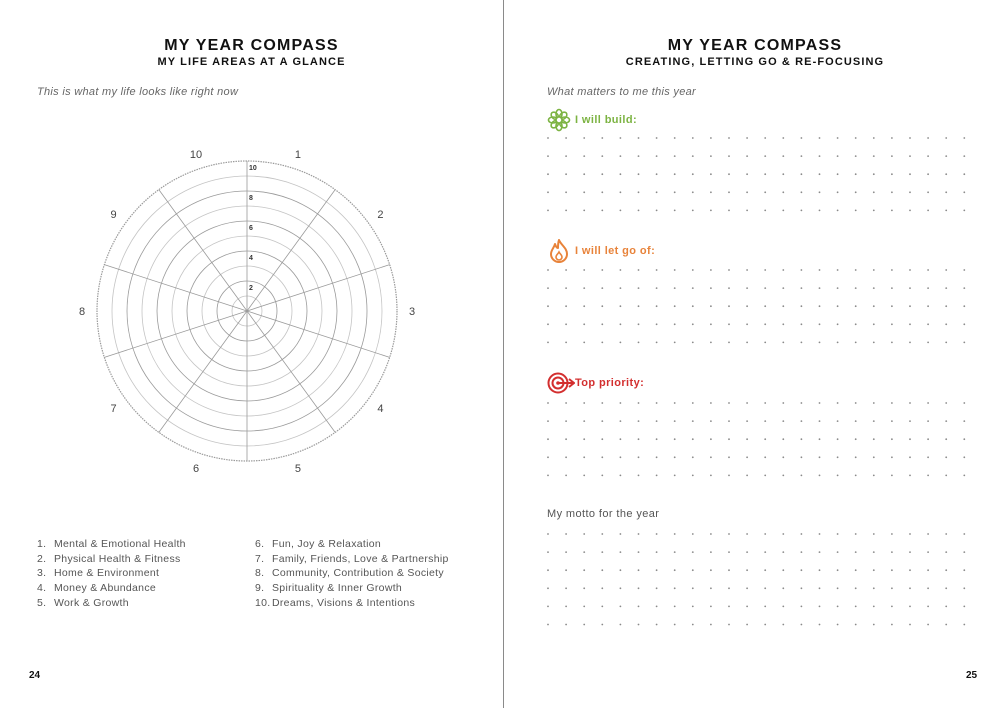 The image size is (1005, 708). What do you see at coordinates (251, 288) in the screenshot?
I see `scale-label: 2` at bounding box center [251, 288].